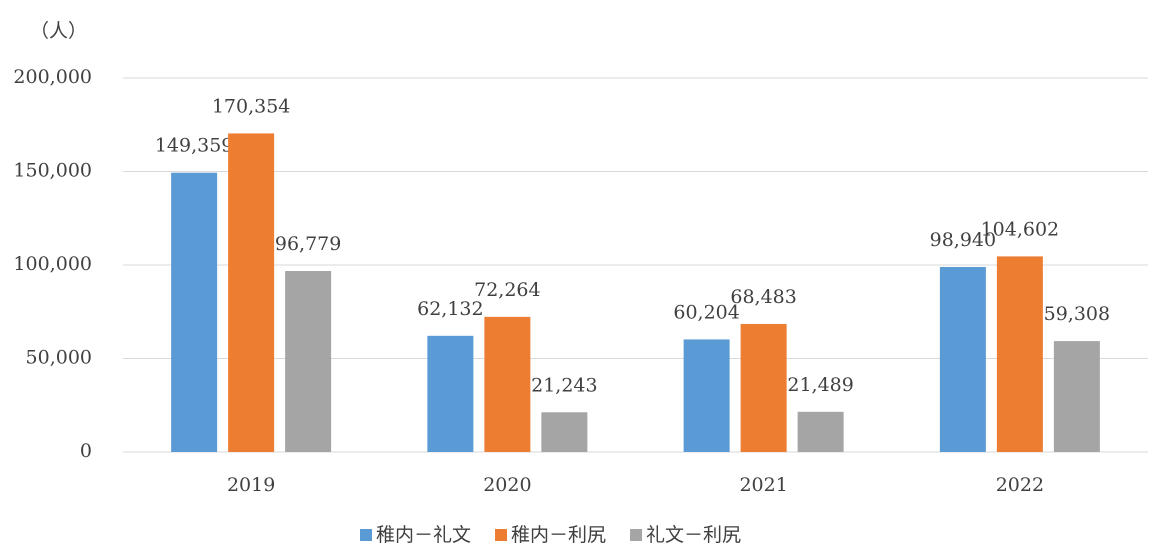 This screenshot has width=1150, height=548. What do you see at coordinates (194, 146) in the screenshot?
I see `value-label: 149,359` at bounding box center [194, 146].